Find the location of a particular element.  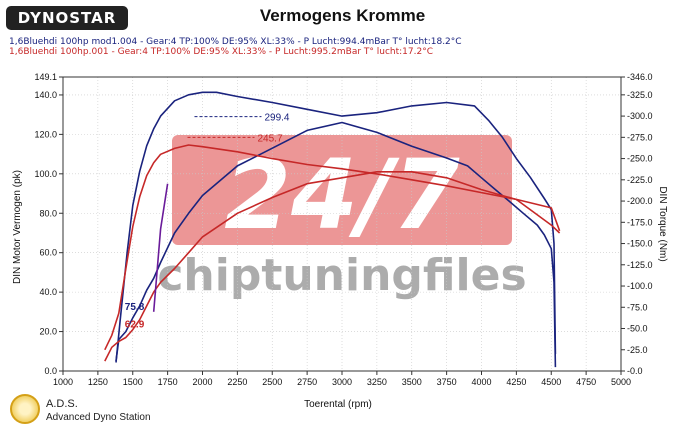

y-tick-label: 120.0 is located at coordinates (45, 134).